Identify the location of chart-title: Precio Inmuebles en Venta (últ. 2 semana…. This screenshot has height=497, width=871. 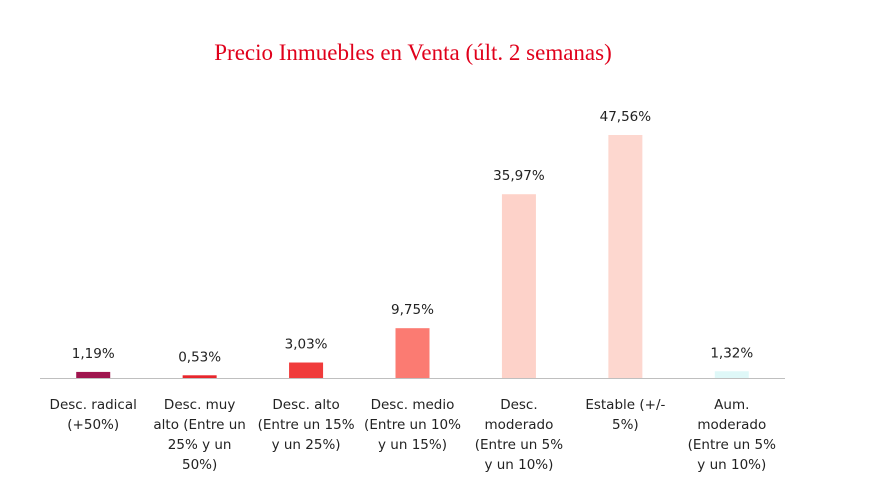
(413, 52).